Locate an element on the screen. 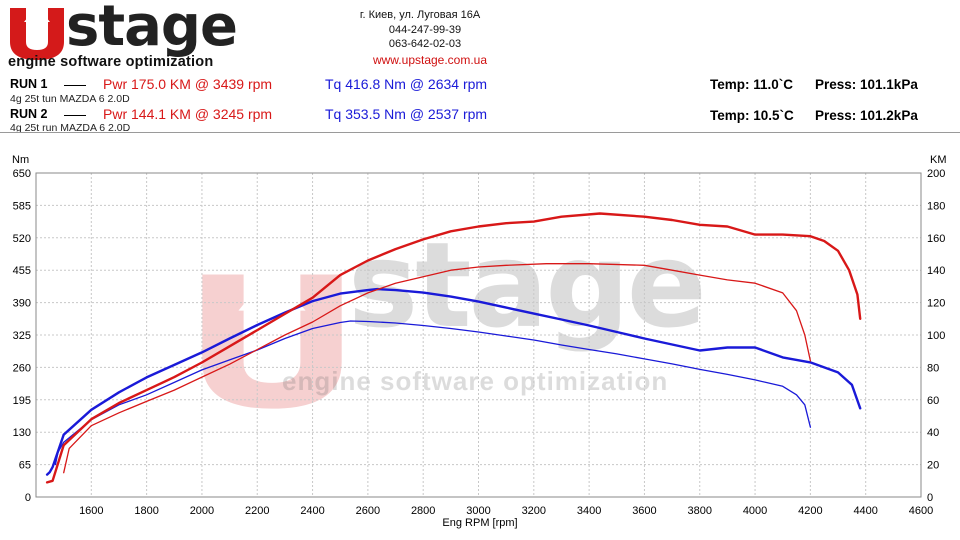 The image size is (960, 540). run2-line-swatch is located at coordinates (75, 115).